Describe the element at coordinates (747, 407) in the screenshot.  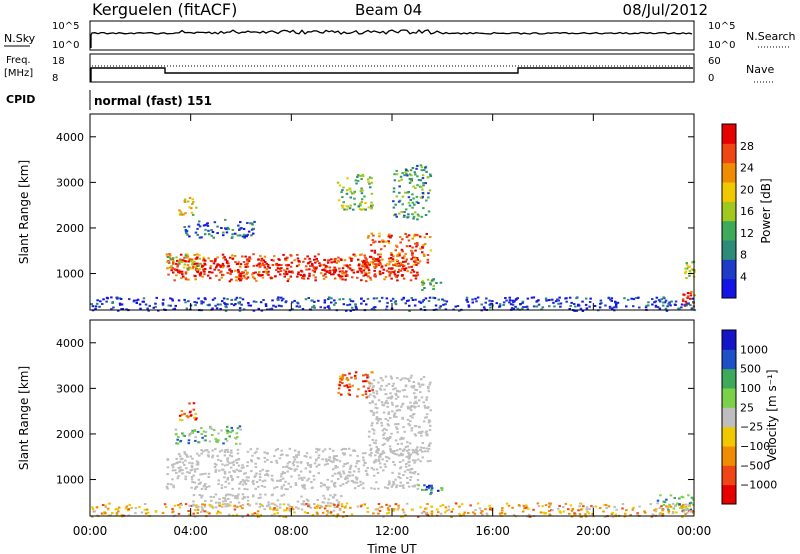
I see `colorbar-tick-label: 25` at that location.